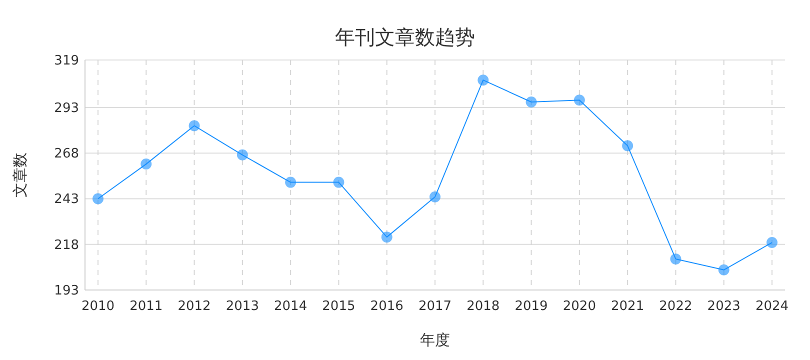  Describe the element at coordinates (405, 37) in the screenshot. I see `chart-title: 年刊文章数趋势` at that location.